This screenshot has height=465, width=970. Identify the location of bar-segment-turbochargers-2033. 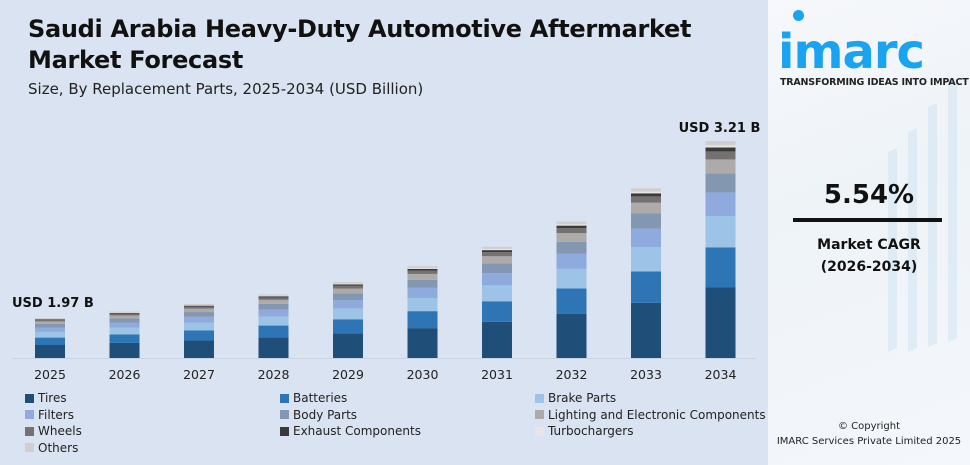
(646, 192).